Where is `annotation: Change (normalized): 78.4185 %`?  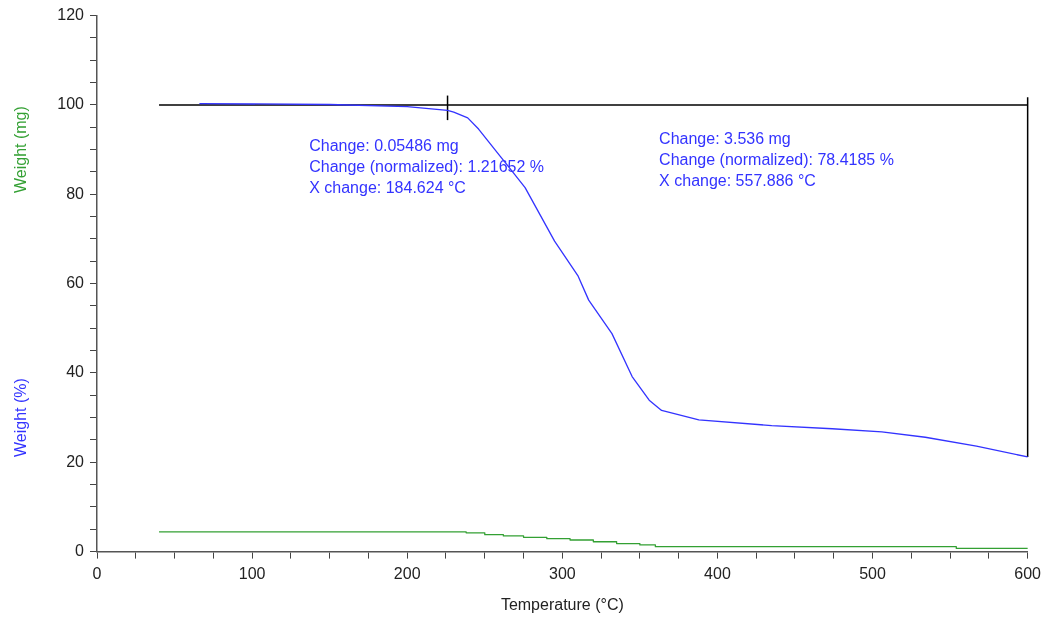
annotation: Change (normalized): 78.4185 % is located at coordinates (776, 159).